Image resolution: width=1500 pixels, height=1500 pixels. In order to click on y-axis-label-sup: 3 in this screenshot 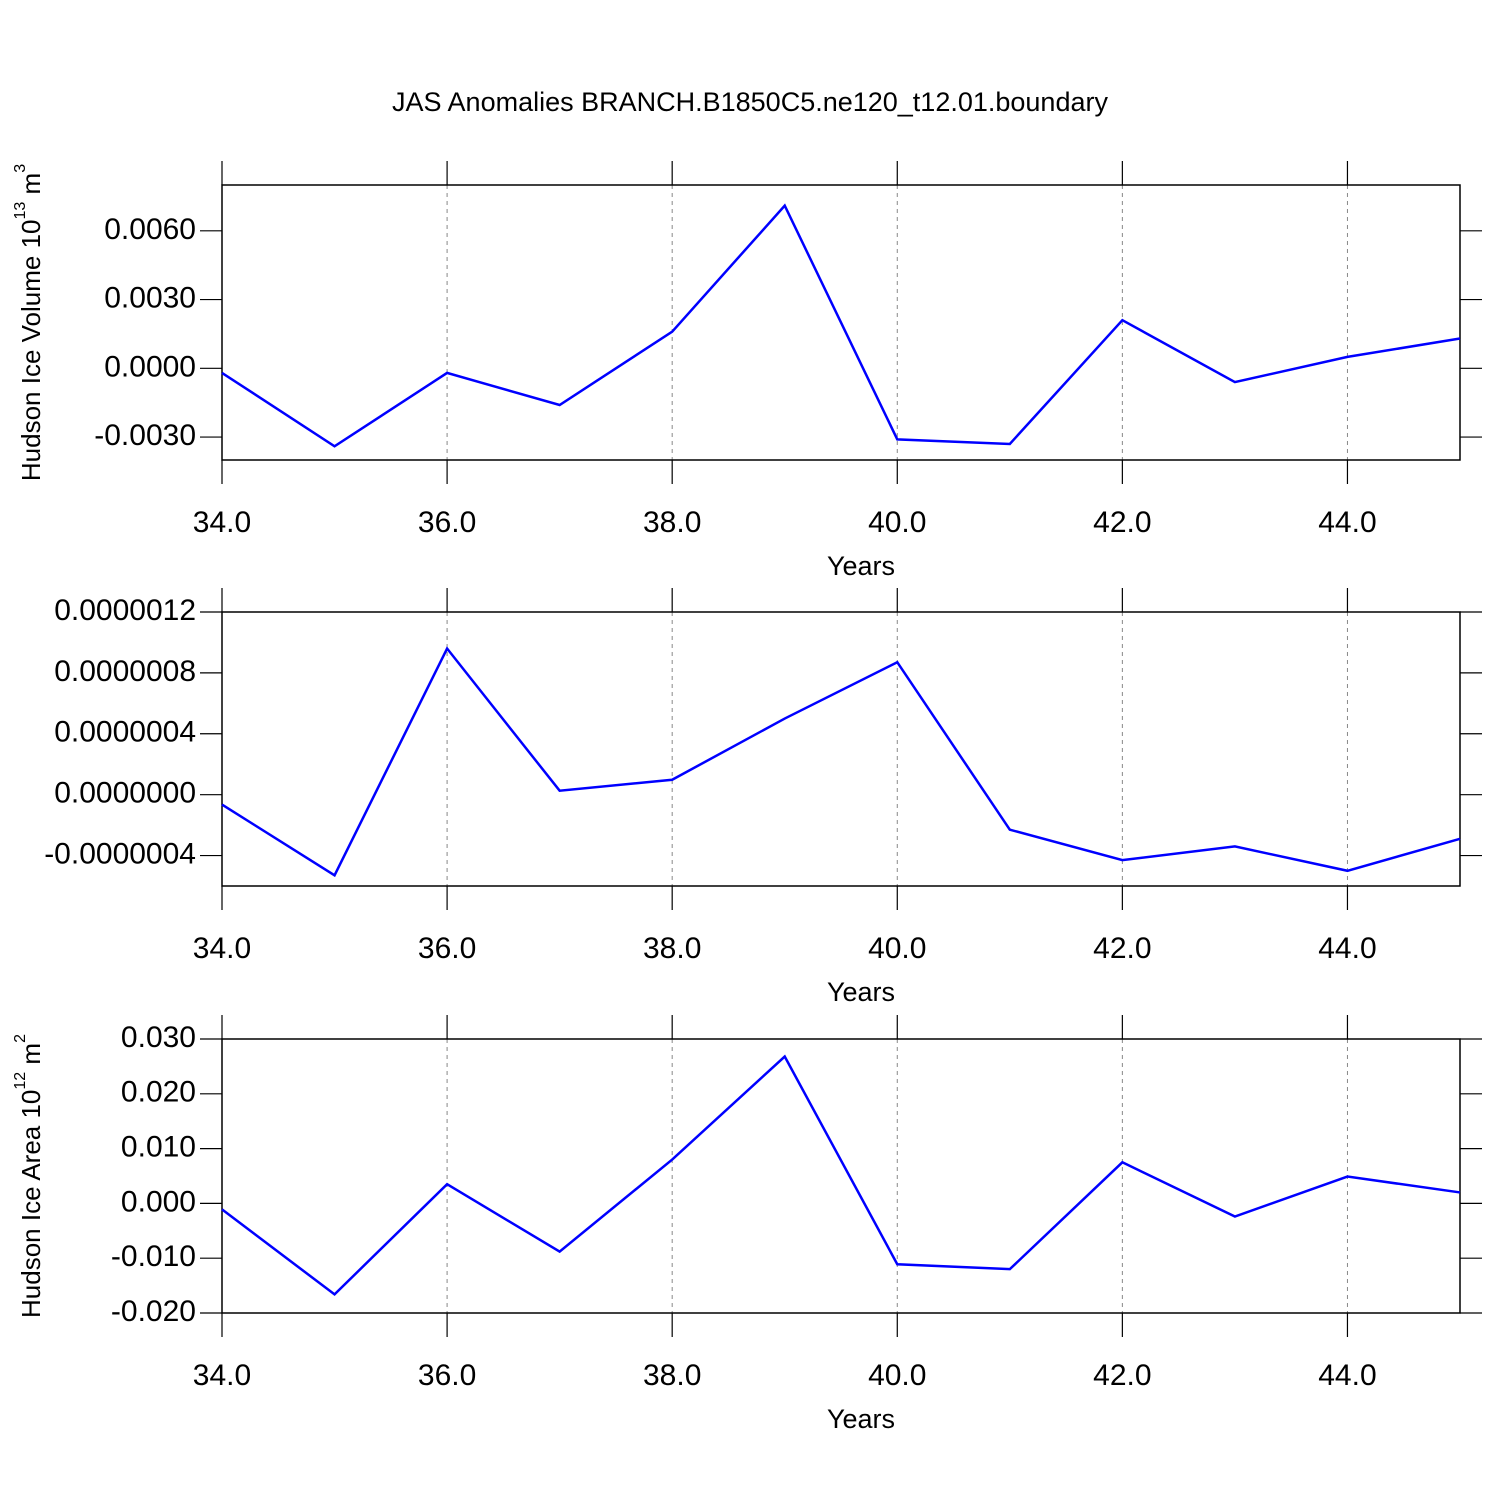, I will do `click(20, 168)`.